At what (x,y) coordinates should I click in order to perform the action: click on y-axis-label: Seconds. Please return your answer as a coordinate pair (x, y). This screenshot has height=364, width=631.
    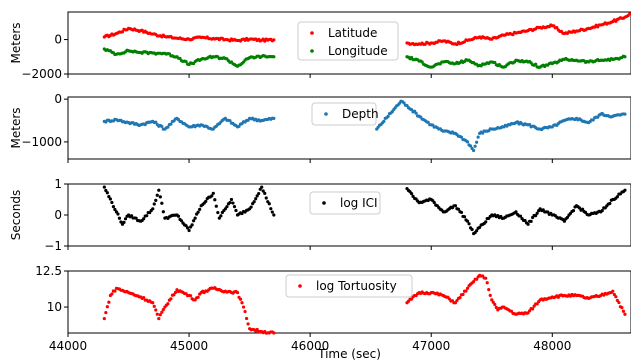
    Looking at the image, I should click on (16, 215).